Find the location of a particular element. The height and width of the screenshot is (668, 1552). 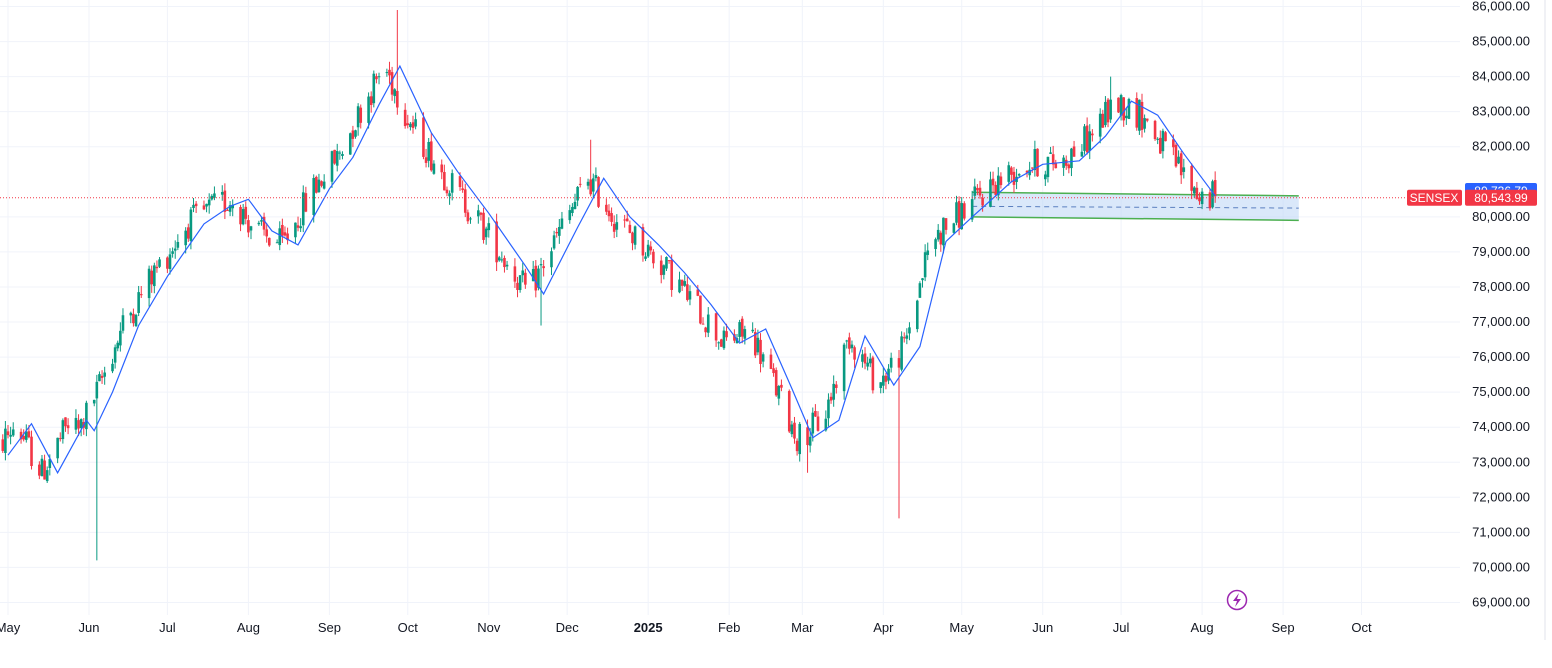

y-tick-label: 69,000.00 is located at coordinates (1501, 601).